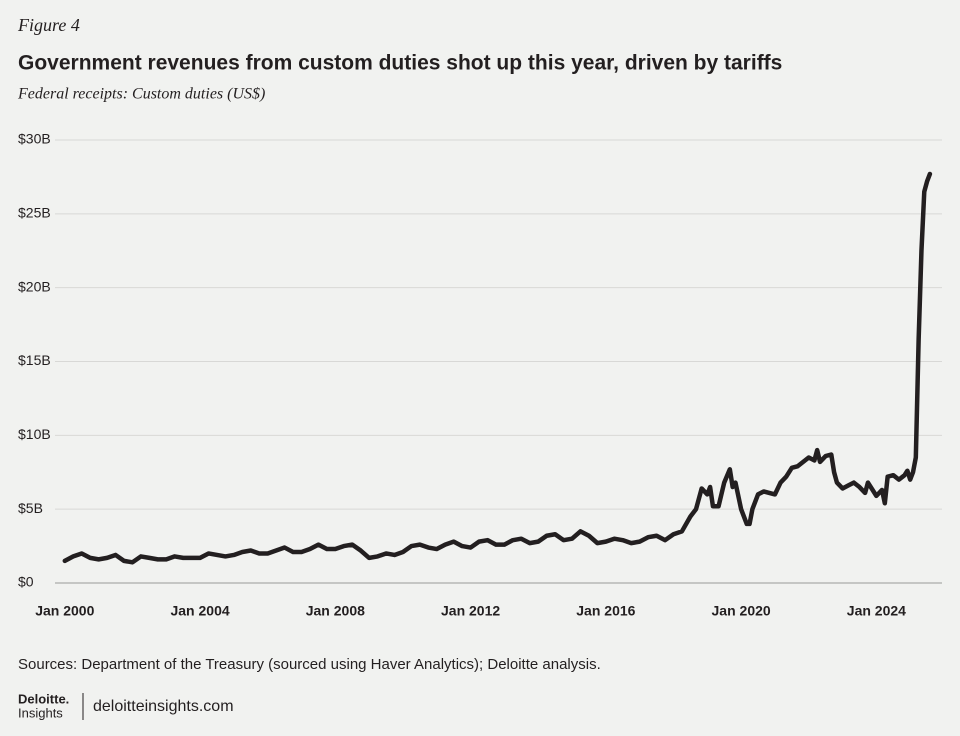 This screenshot has width=960, height=736. I want to click on x-tick-label: Jan 2020, so click(741, 611).